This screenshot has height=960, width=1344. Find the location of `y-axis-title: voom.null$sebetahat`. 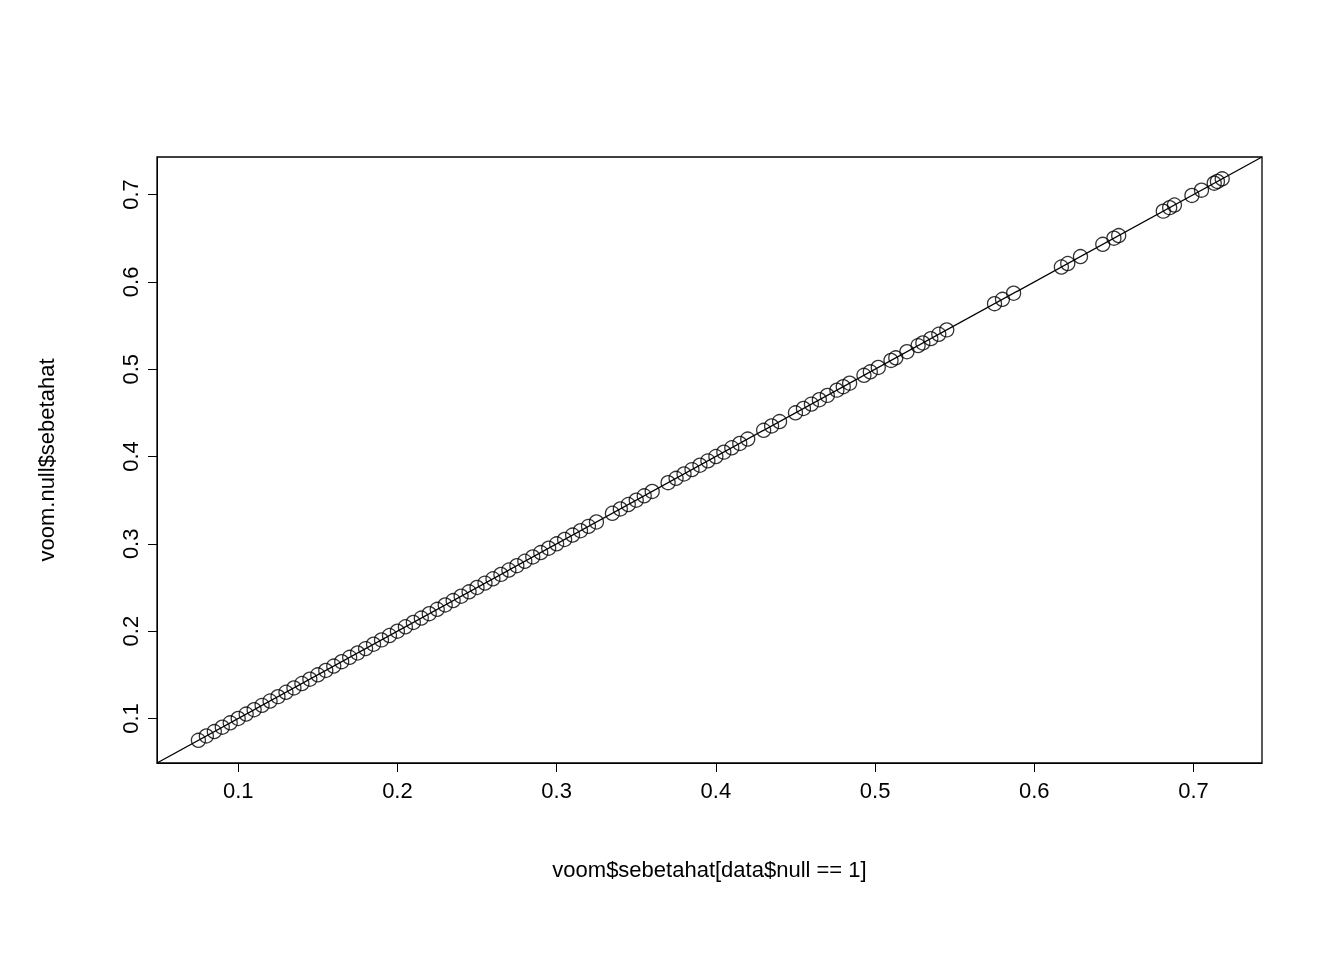

y-axis-title: voom.null$sebetahat is located at coordinates (46, 460).